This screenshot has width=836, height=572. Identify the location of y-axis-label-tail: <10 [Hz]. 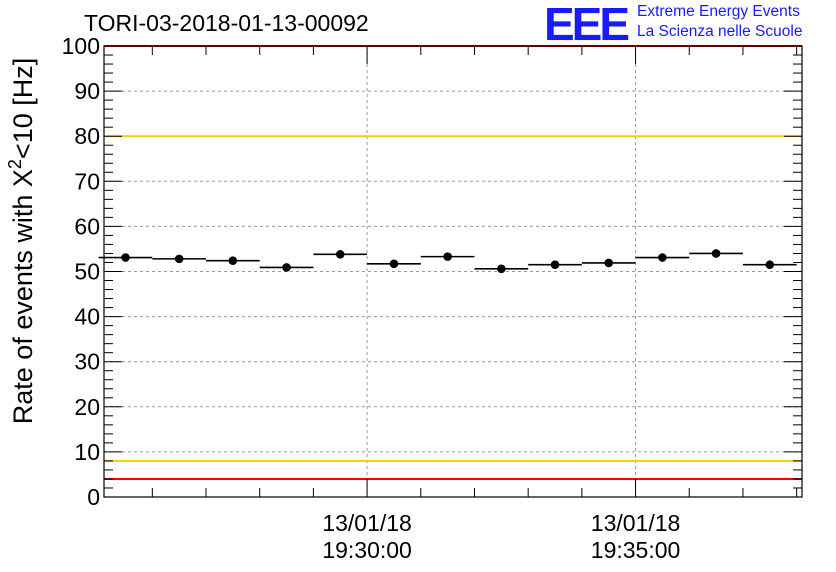
(23, 108).